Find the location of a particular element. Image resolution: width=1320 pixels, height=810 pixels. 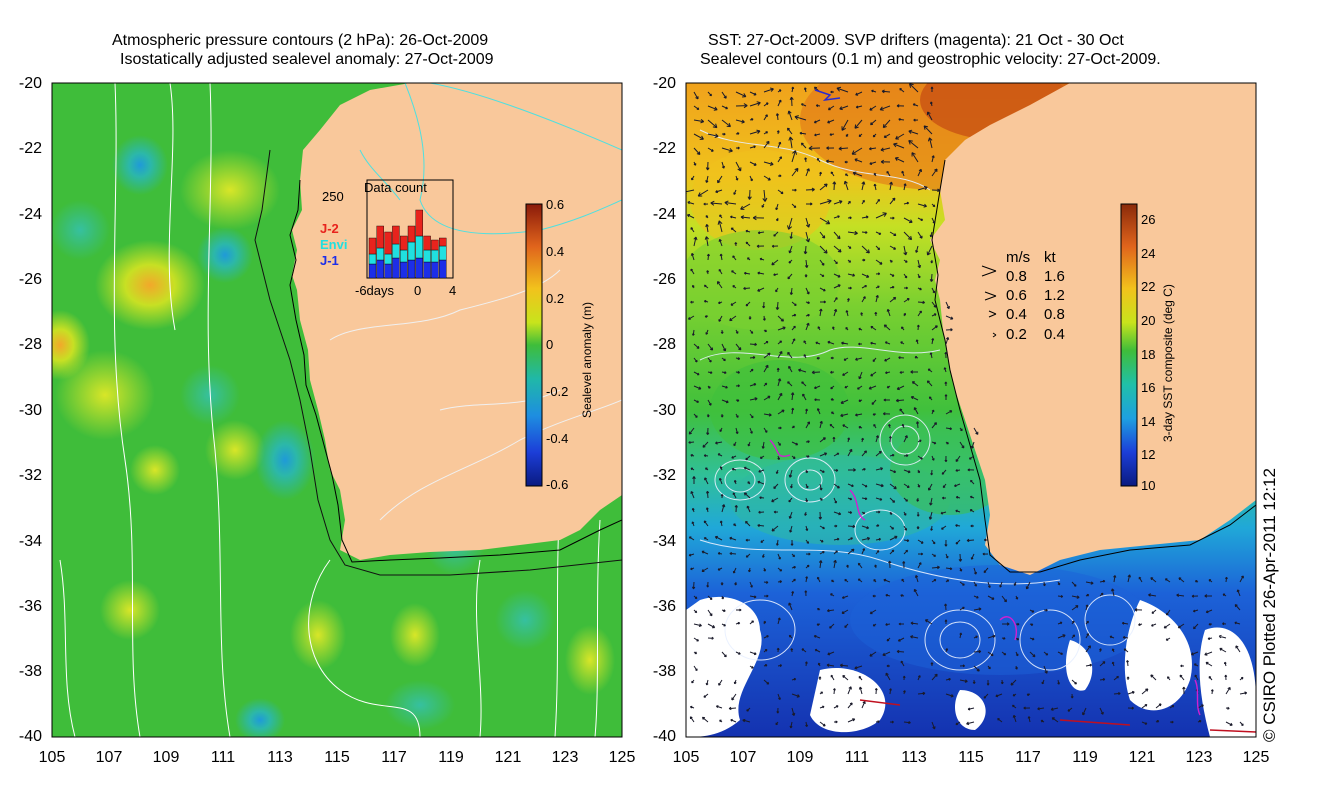

left-x-tick: 109 is located at coordinates (166, 757).